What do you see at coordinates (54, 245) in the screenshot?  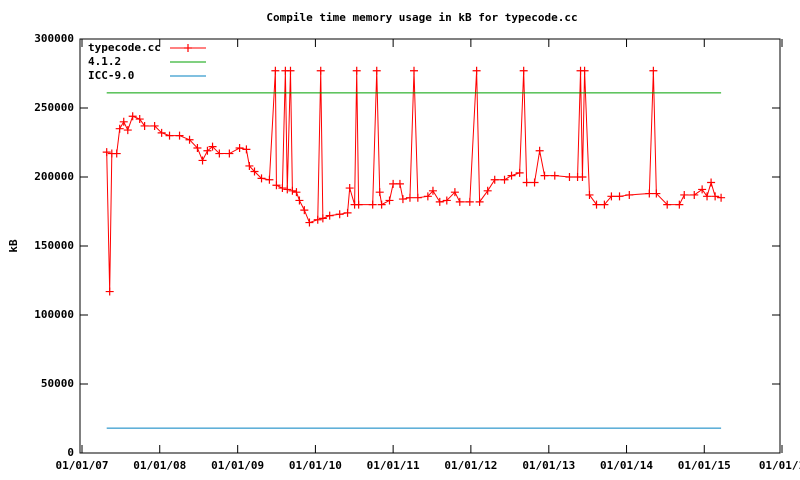 I see `y-tick-label: 150000` at bounding box center [54, 245].